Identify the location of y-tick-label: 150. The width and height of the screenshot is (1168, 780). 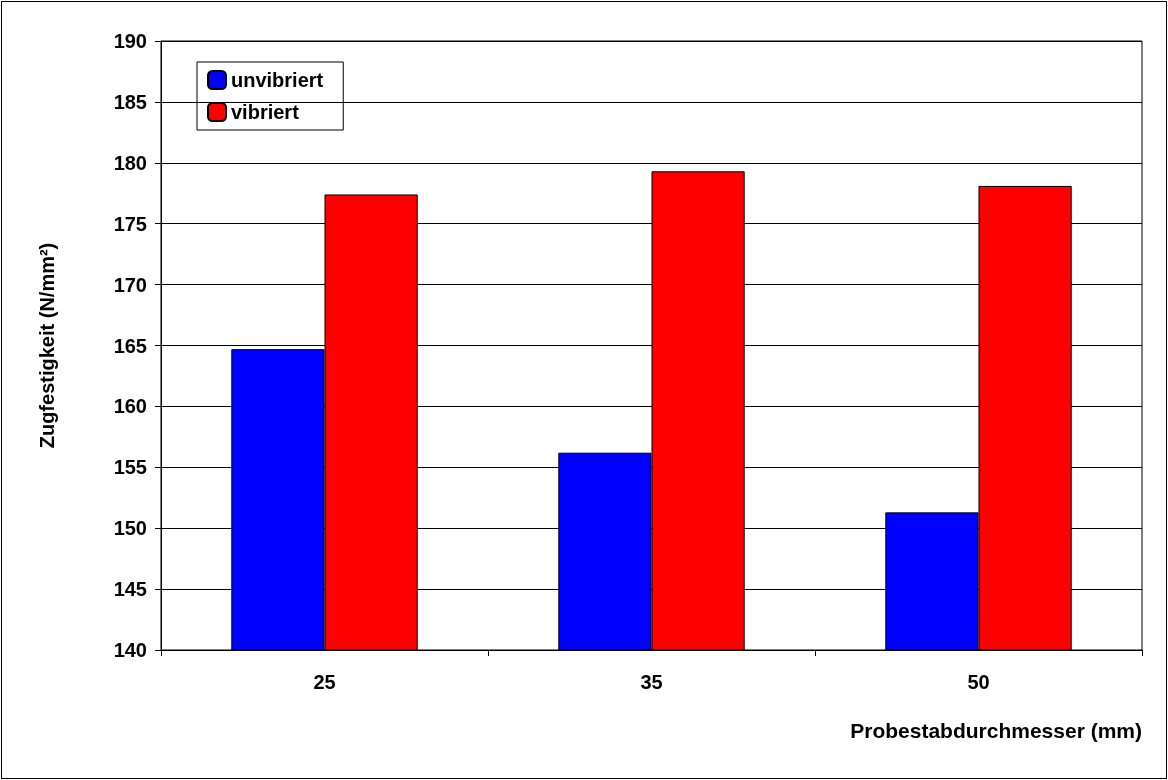
(130, 528).